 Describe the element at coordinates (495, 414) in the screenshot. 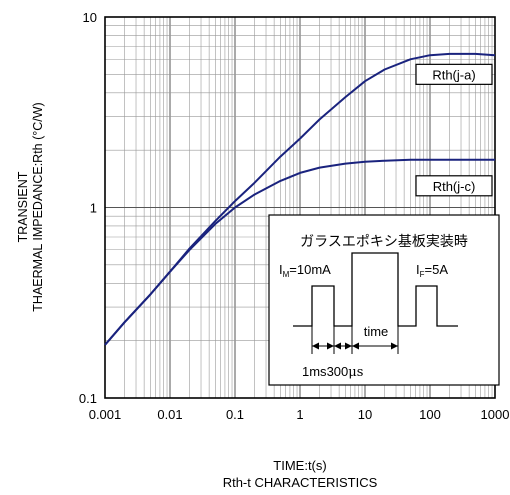

I see `x-tick-label: 1000` at that location.